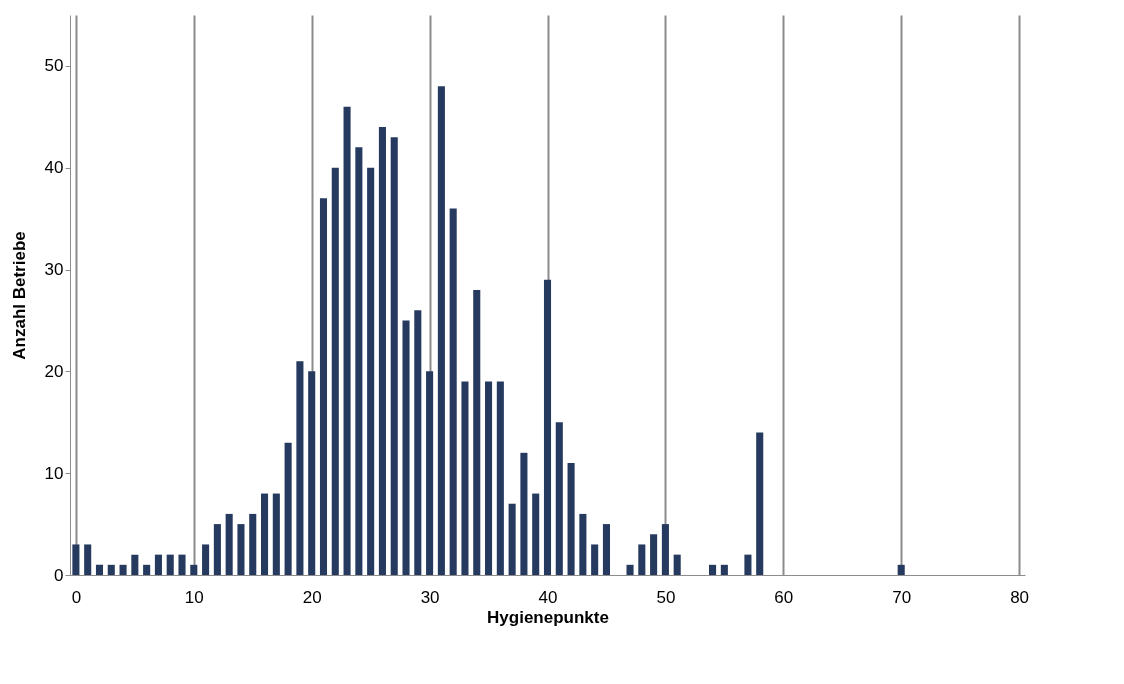 Image resolution: width=1124 pixels, height=684 pixels. I want to click on y-tick-label: 30, so click(54, 270).